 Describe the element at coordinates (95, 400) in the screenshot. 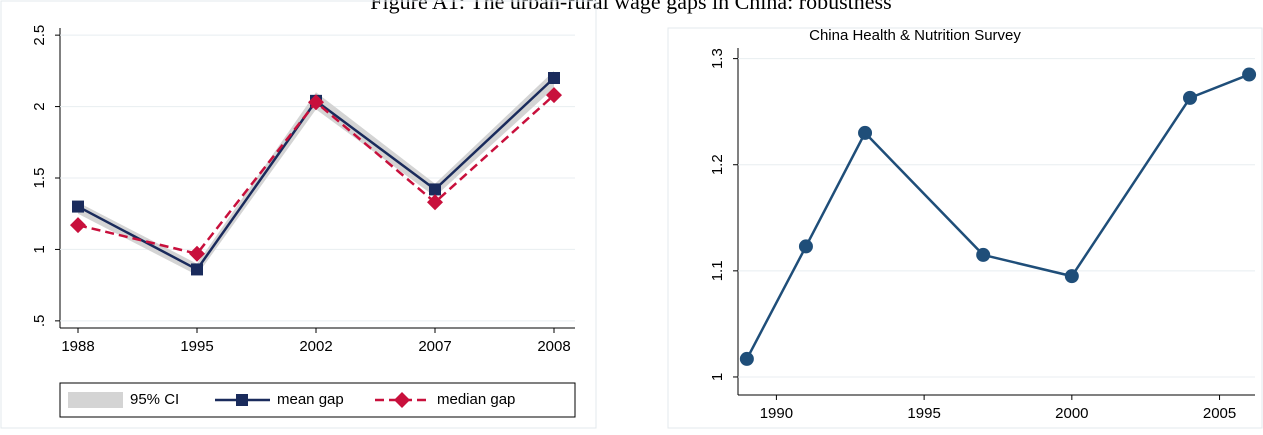

I see `legend-swatch` at that location.